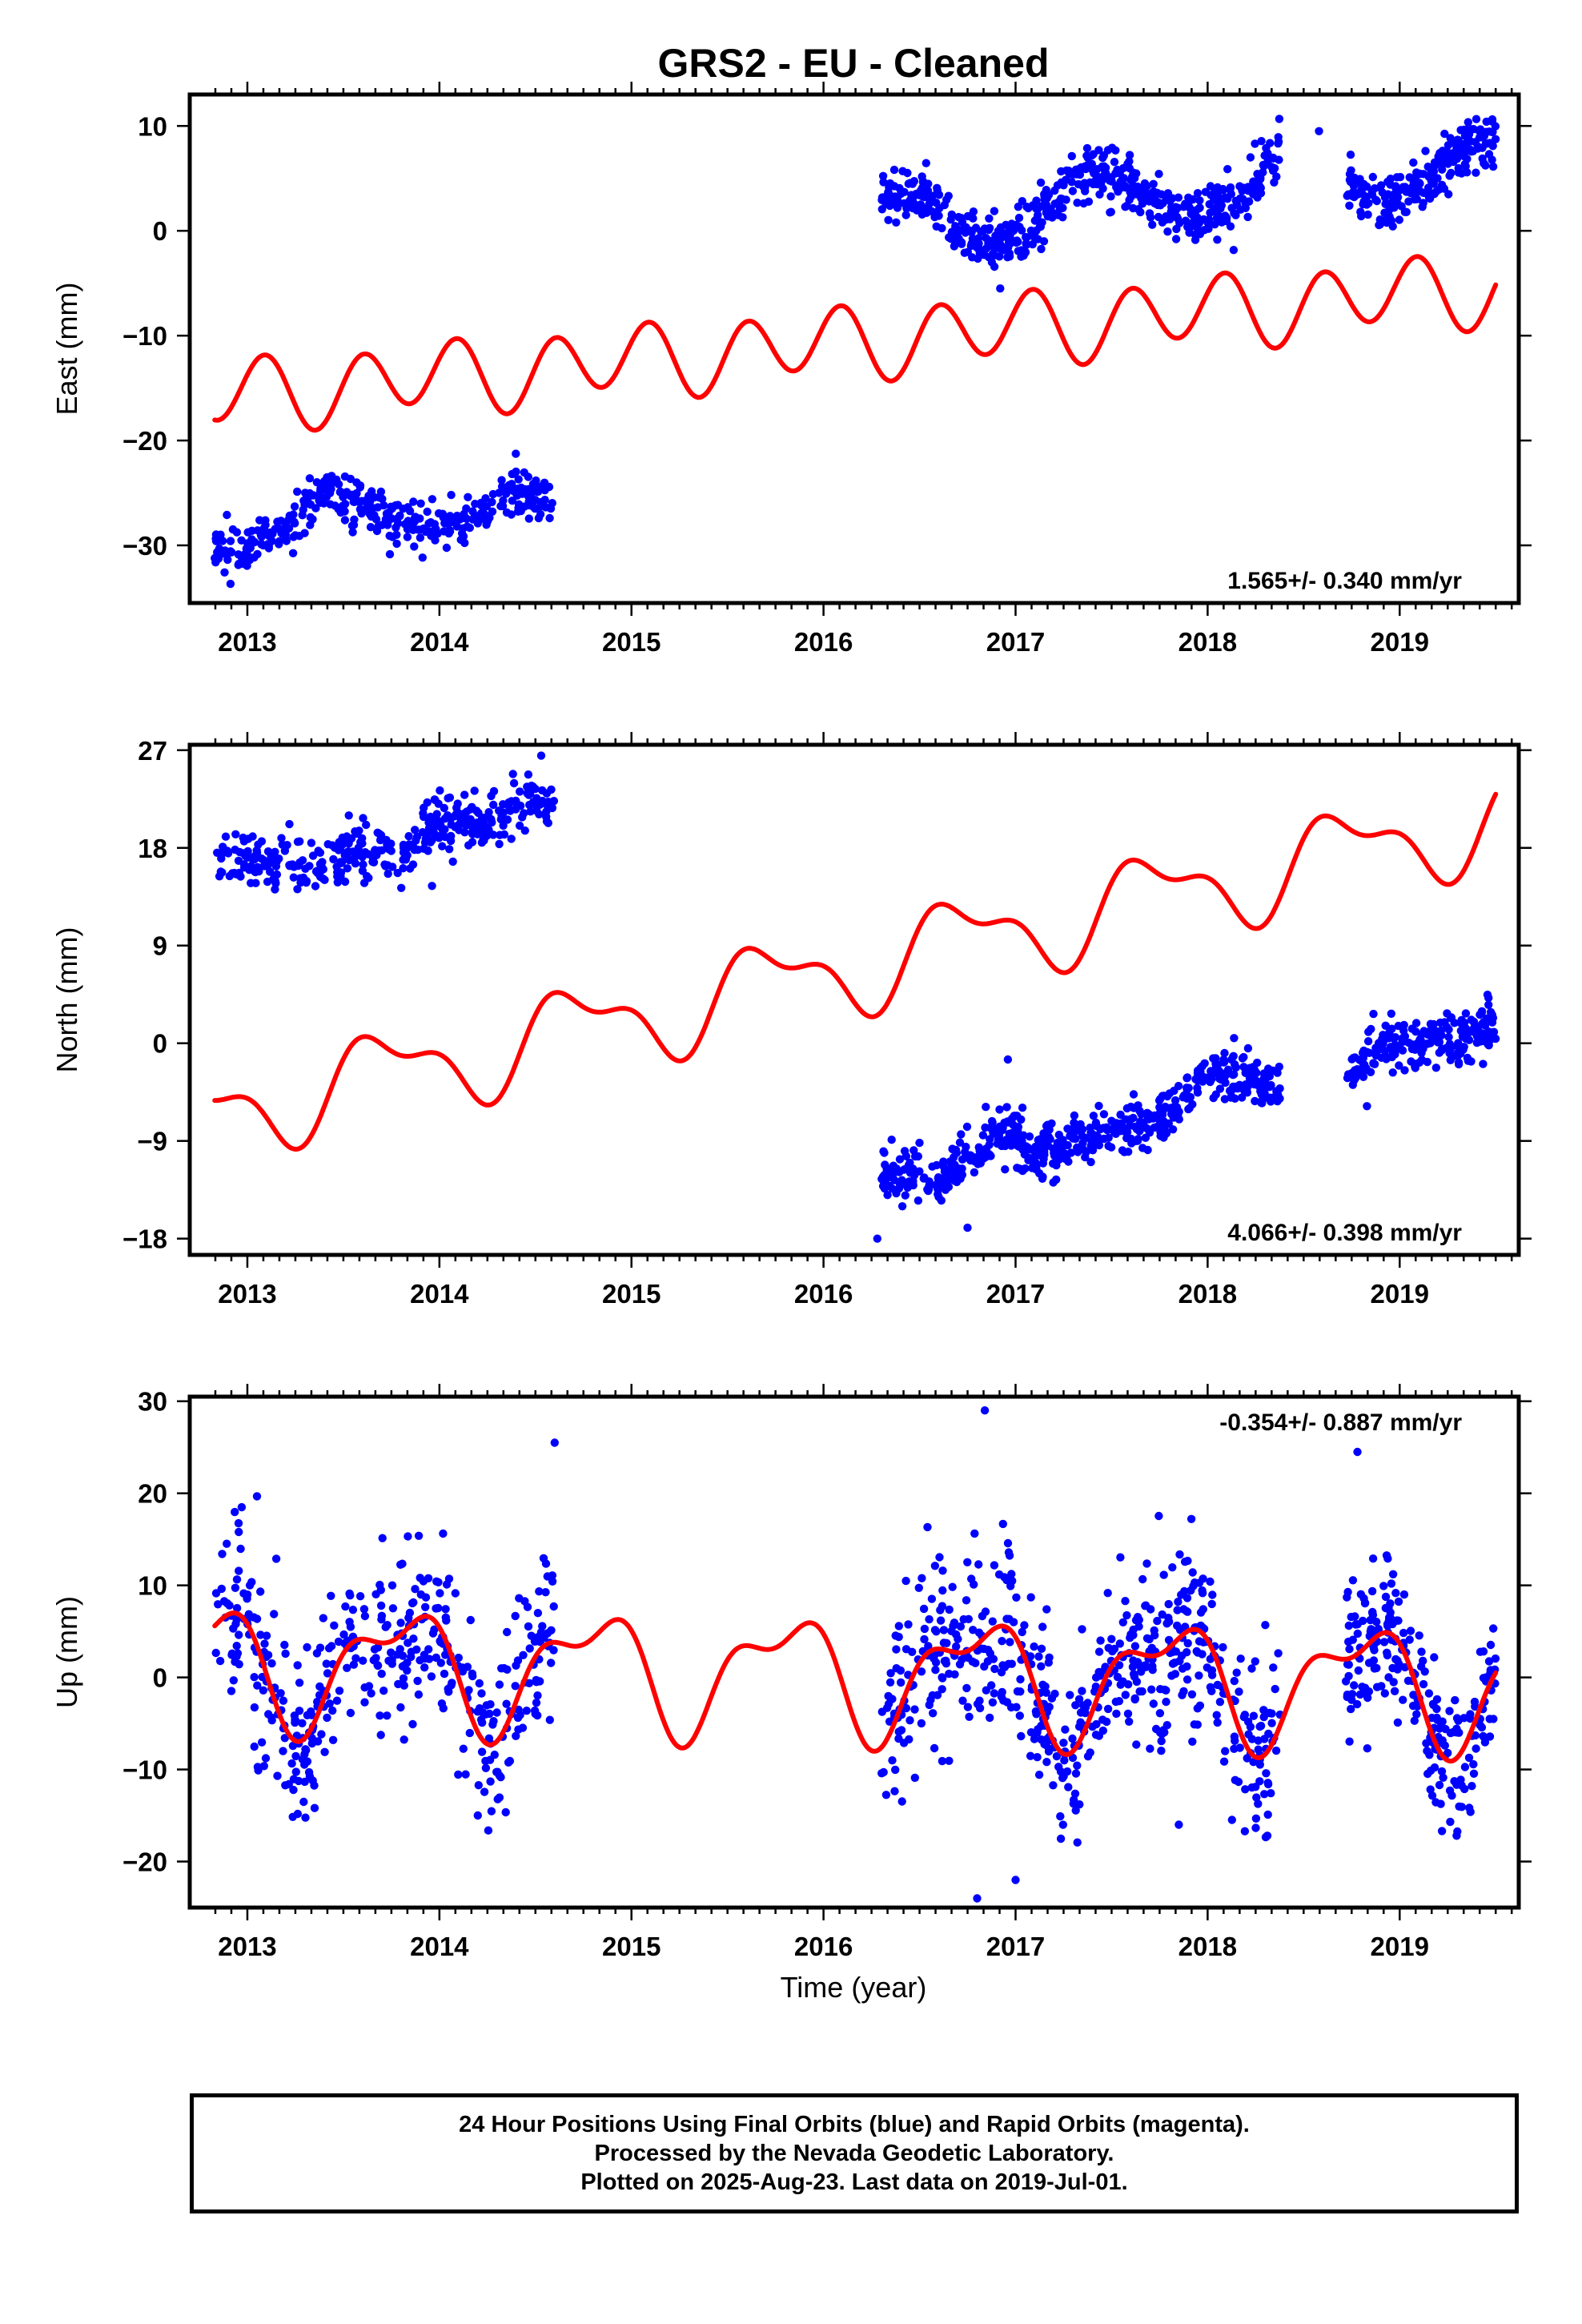 The width and height of the screenshot is (1582, 2324). I want to click on y-tick-label: 0, so click(160, 1044).